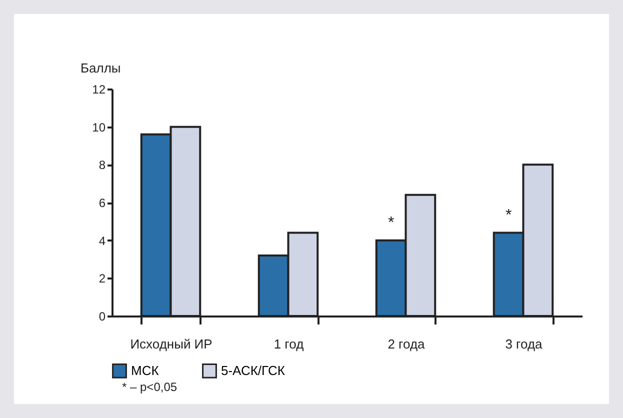 Image resolution: width=623 pixels, height=418 pixels. What do you see at coordinates (102, 279) in the screenshot?
I see `y-tick-label: 2` at bounding box center [102, 279].